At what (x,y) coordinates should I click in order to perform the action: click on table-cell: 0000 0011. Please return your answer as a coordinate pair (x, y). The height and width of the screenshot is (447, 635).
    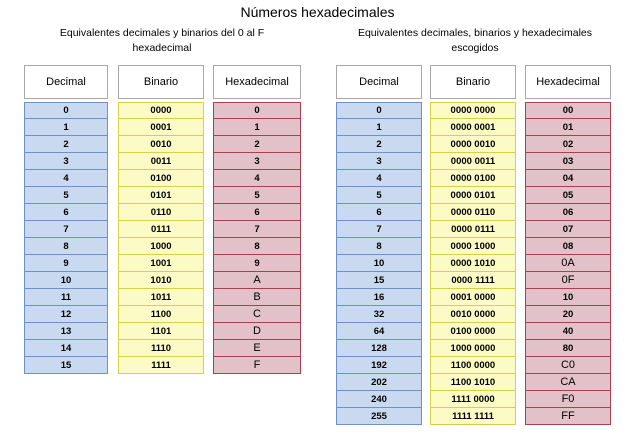
    Looking at the image, I should click on (473, 161).